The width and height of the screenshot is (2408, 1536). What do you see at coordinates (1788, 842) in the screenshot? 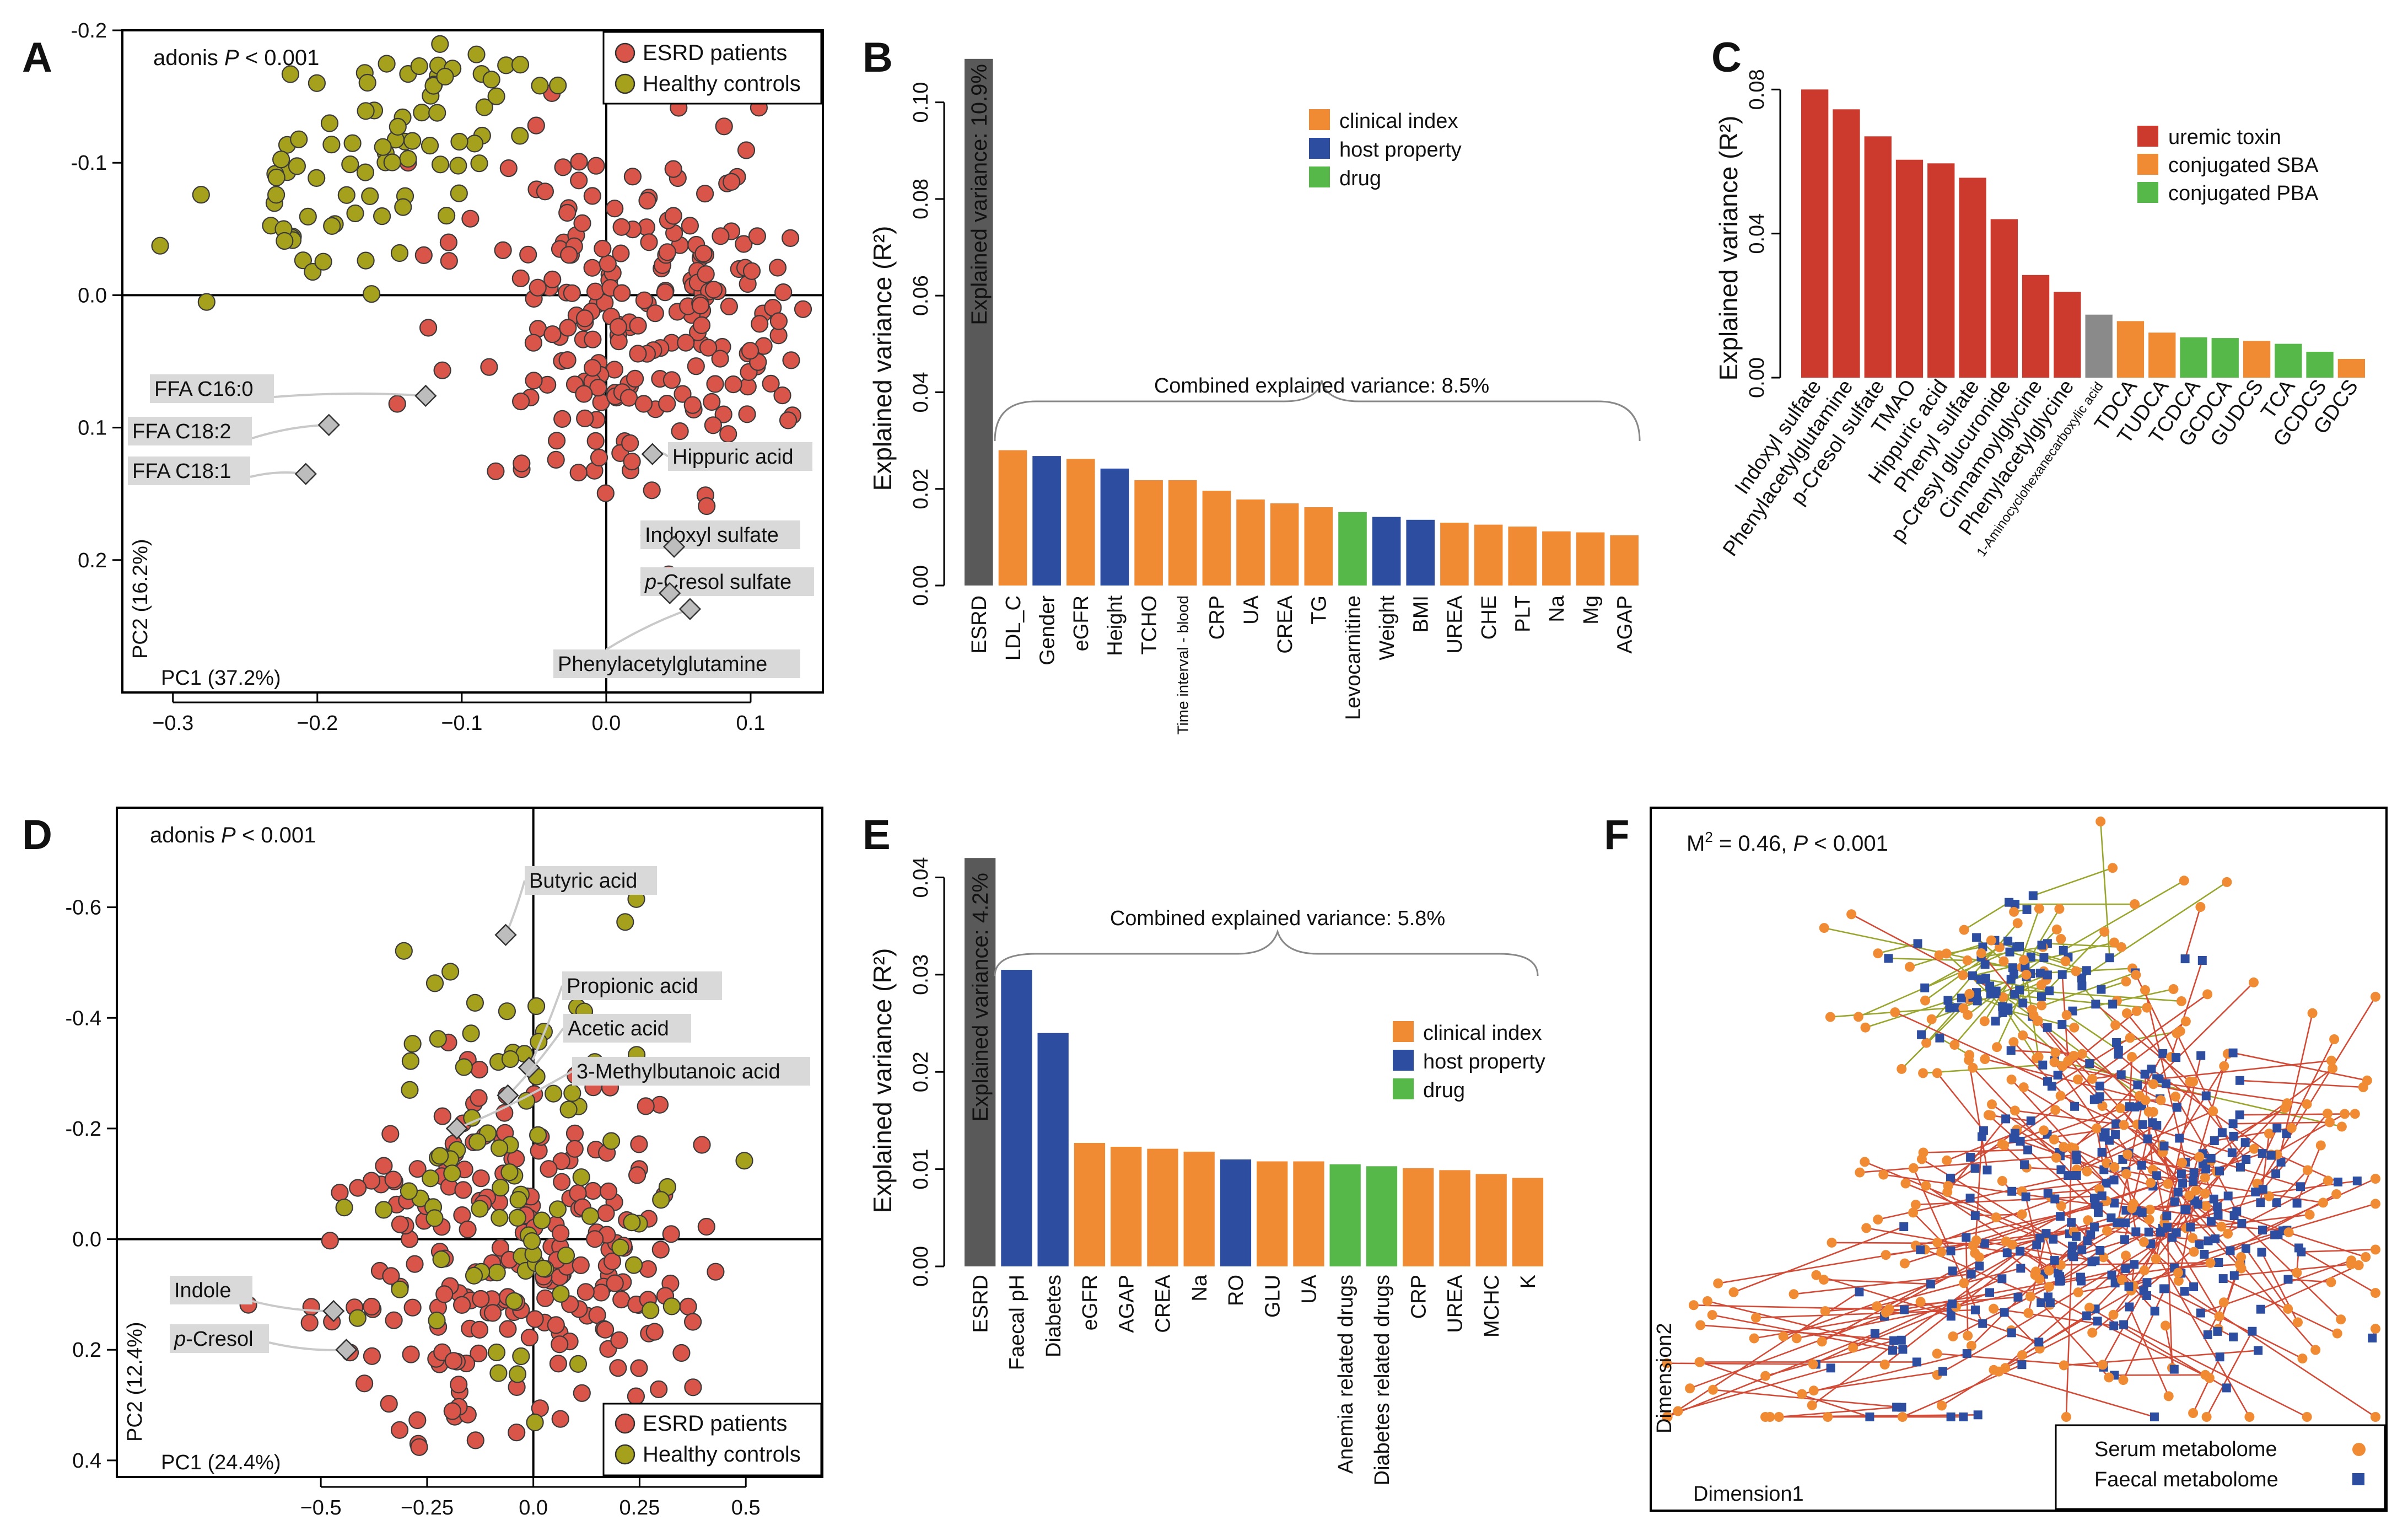
I see `m2-annotation-f: M2 = 0.46, P < 0.001` at bounding box center [1788, 842].